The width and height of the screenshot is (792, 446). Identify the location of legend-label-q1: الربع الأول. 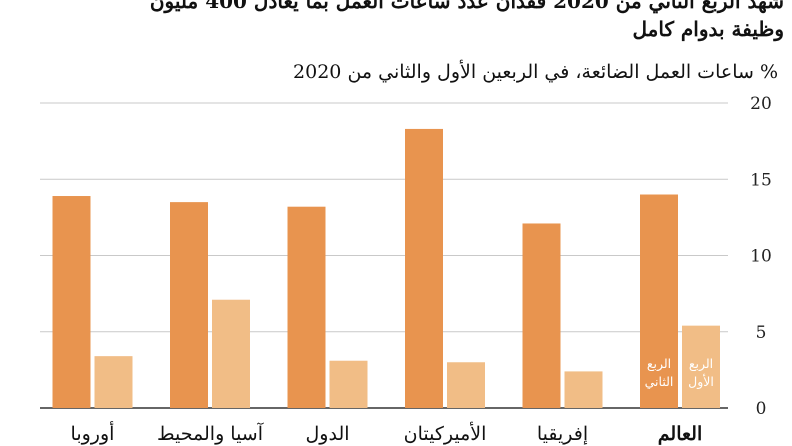
(701, 373).